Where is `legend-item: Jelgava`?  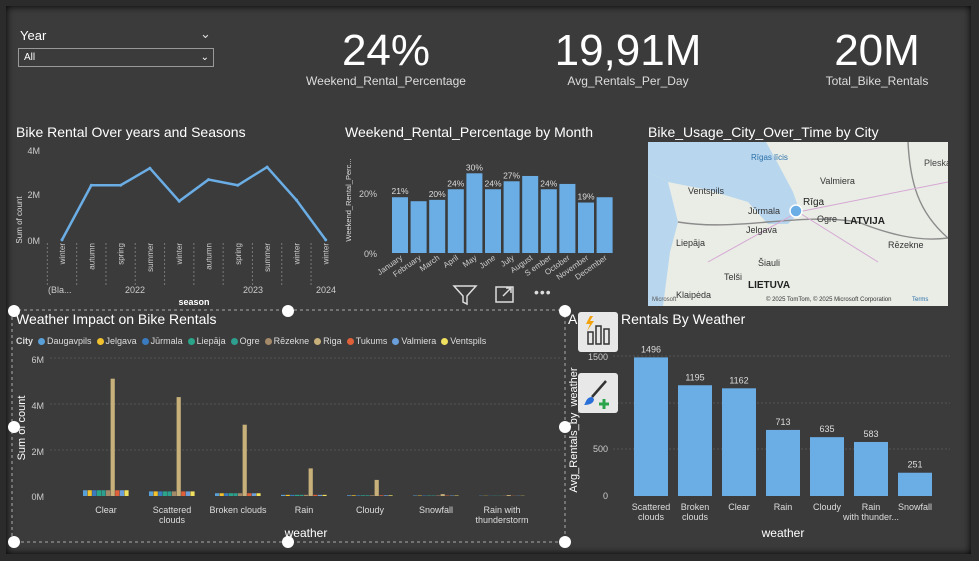 legend-item: Jelgava is located at coordinates (121, 341).